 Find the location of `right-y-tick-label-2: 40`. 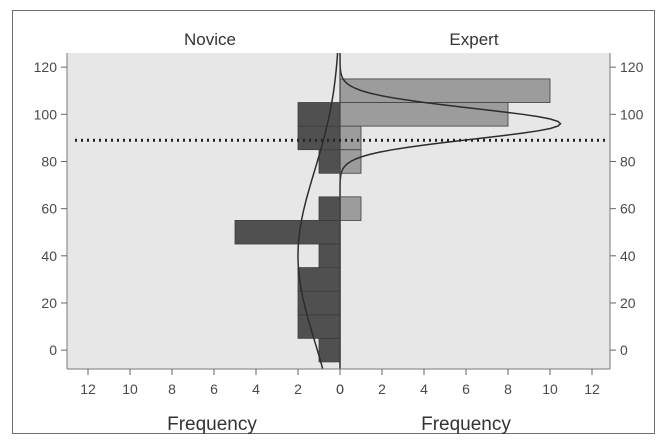

right-y-tick-label-2: 40 is located at coordinates (628, 256).